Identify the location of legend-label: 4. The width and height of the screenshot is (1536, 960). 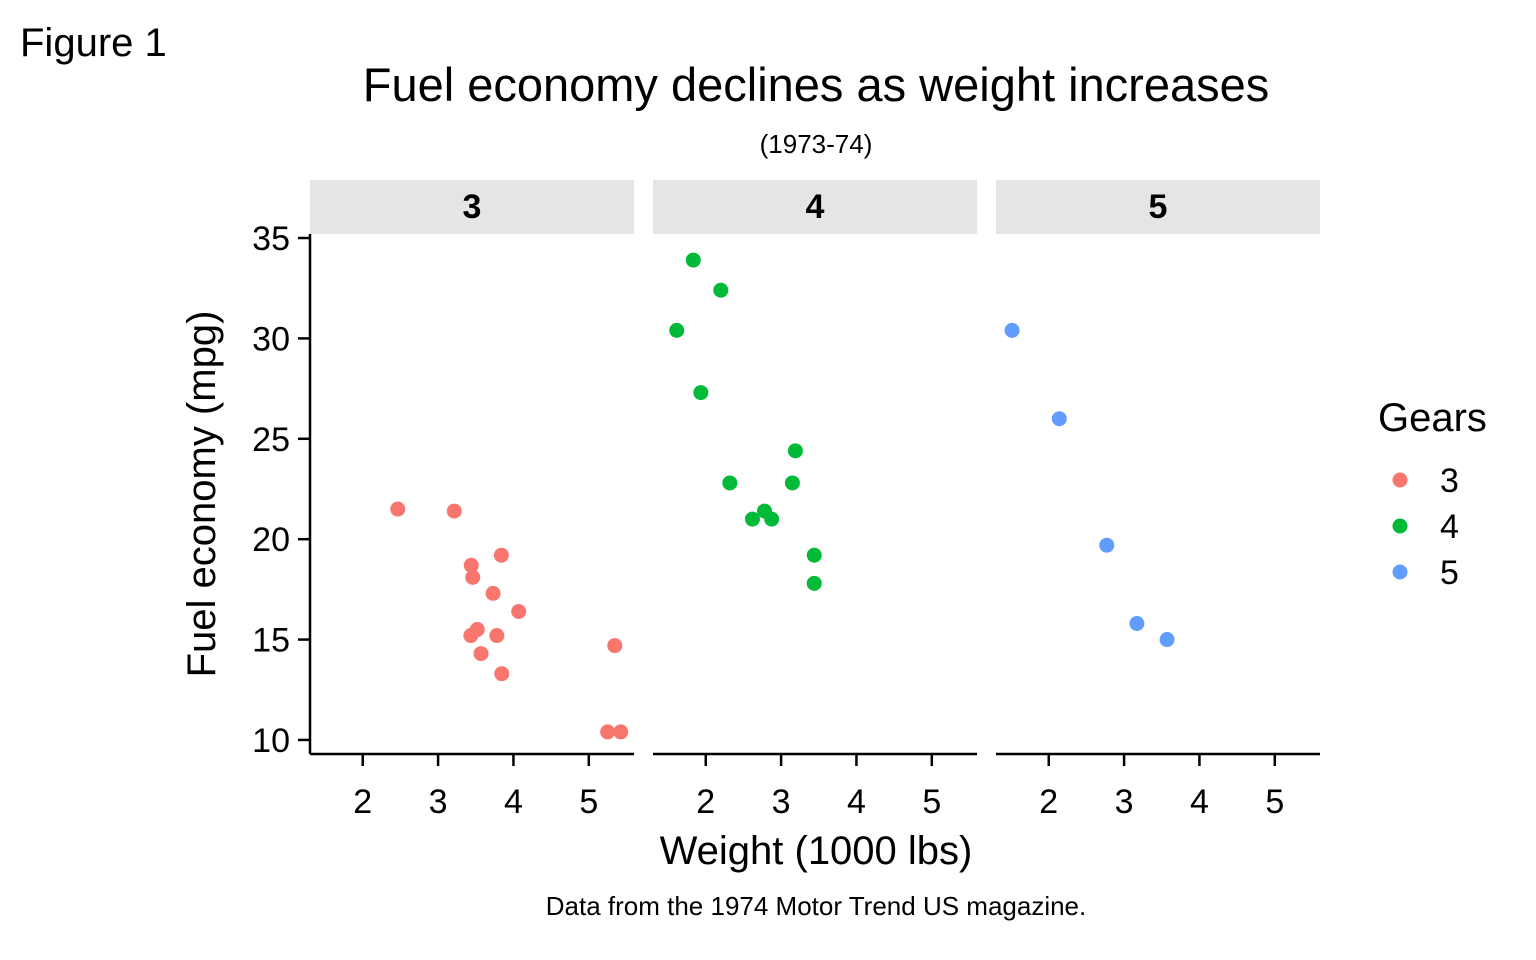
(1449, 527).